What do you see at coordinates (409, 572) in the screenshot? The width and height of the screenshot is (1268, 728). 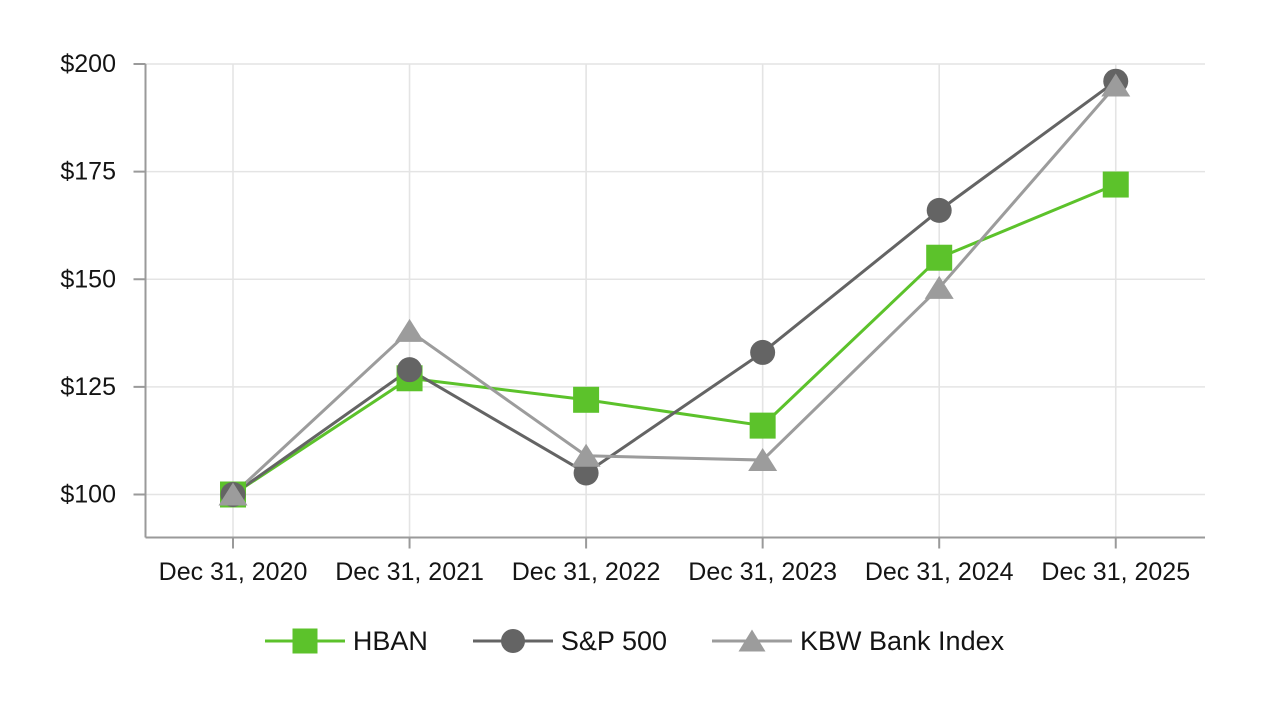 I see `x-tick-label: Dec 31, 2021` at bounding box center [409, 572].